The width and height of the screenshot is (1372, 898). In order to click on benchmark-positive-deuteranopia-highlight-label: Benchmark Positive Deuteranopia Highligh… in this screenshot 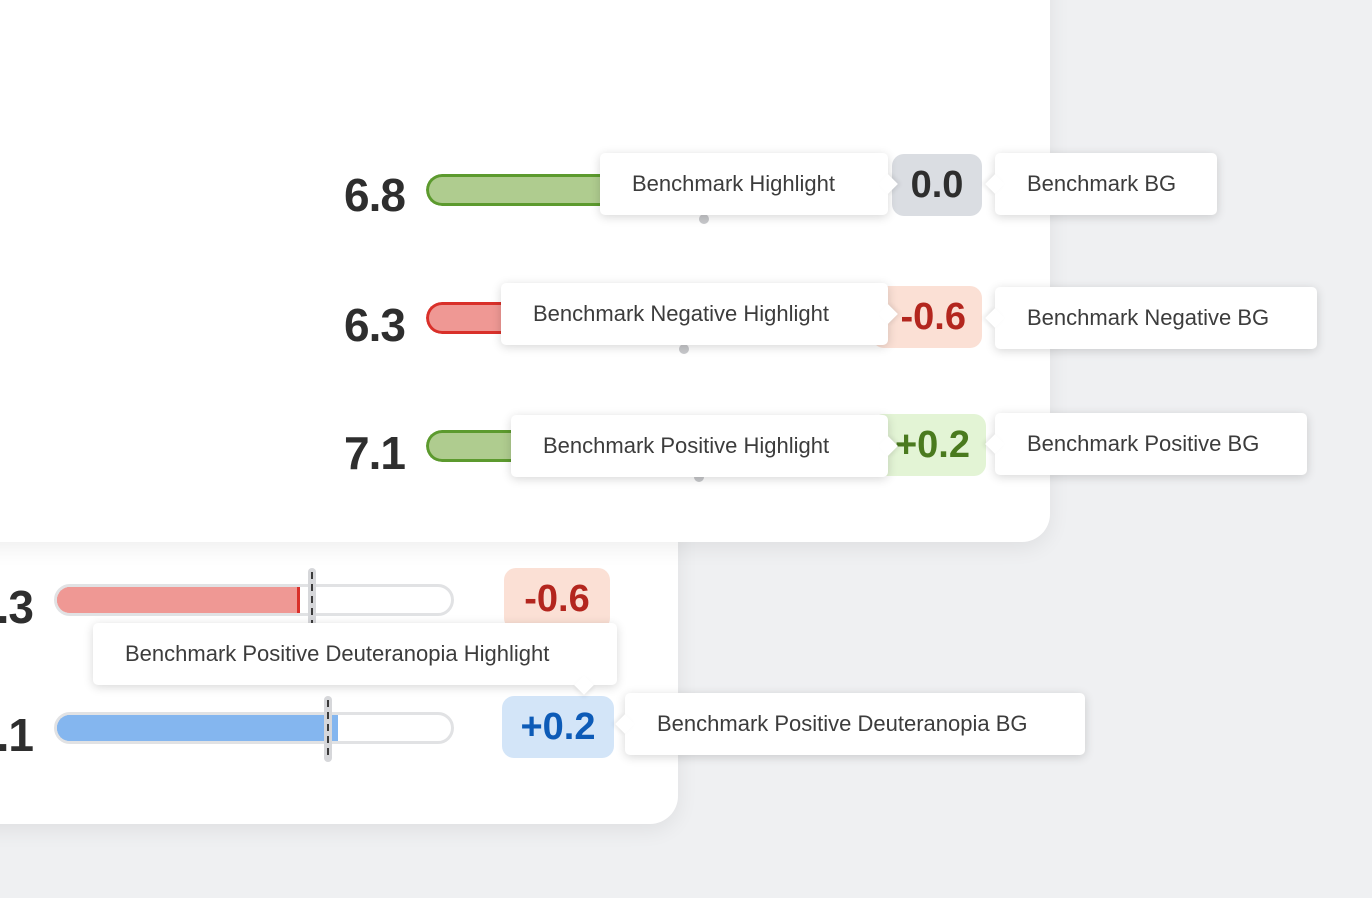, I will do `click(355, 659)`.